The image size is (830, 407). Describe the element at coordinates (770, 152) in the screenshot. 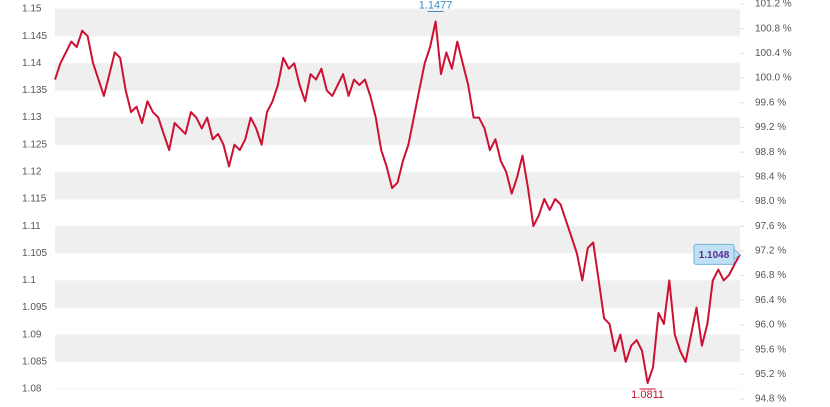

I see `y2-tick-label: 98.8 %` at that location.